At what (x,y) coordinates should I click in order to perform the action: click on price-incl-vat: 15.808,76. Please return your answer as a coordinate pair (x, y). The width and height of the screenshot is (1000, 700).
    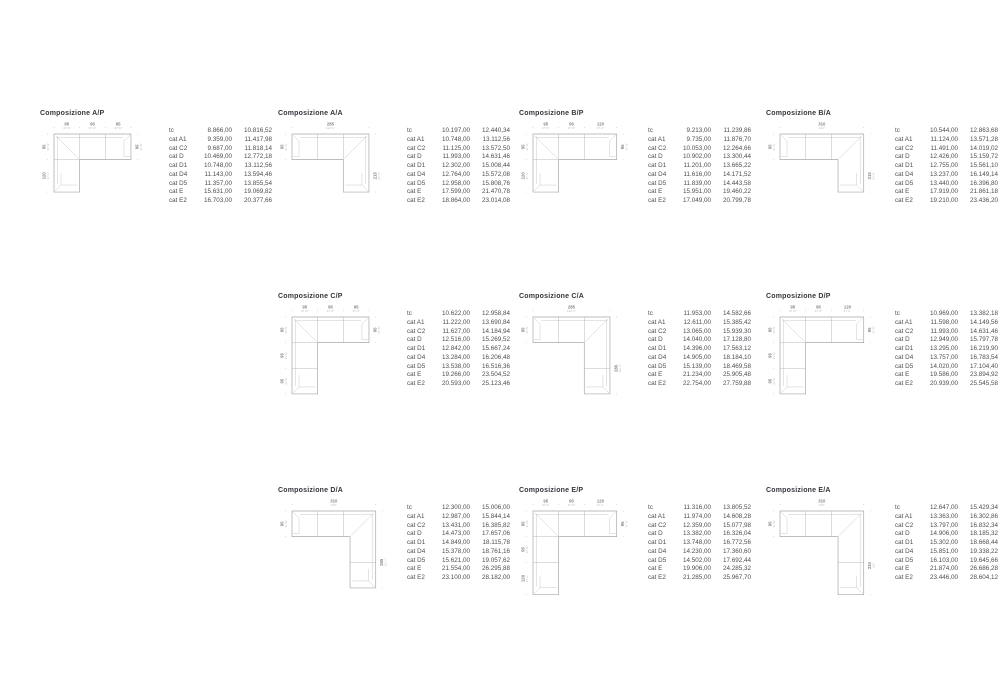
    Looking at the image, I should click on (495, 183).